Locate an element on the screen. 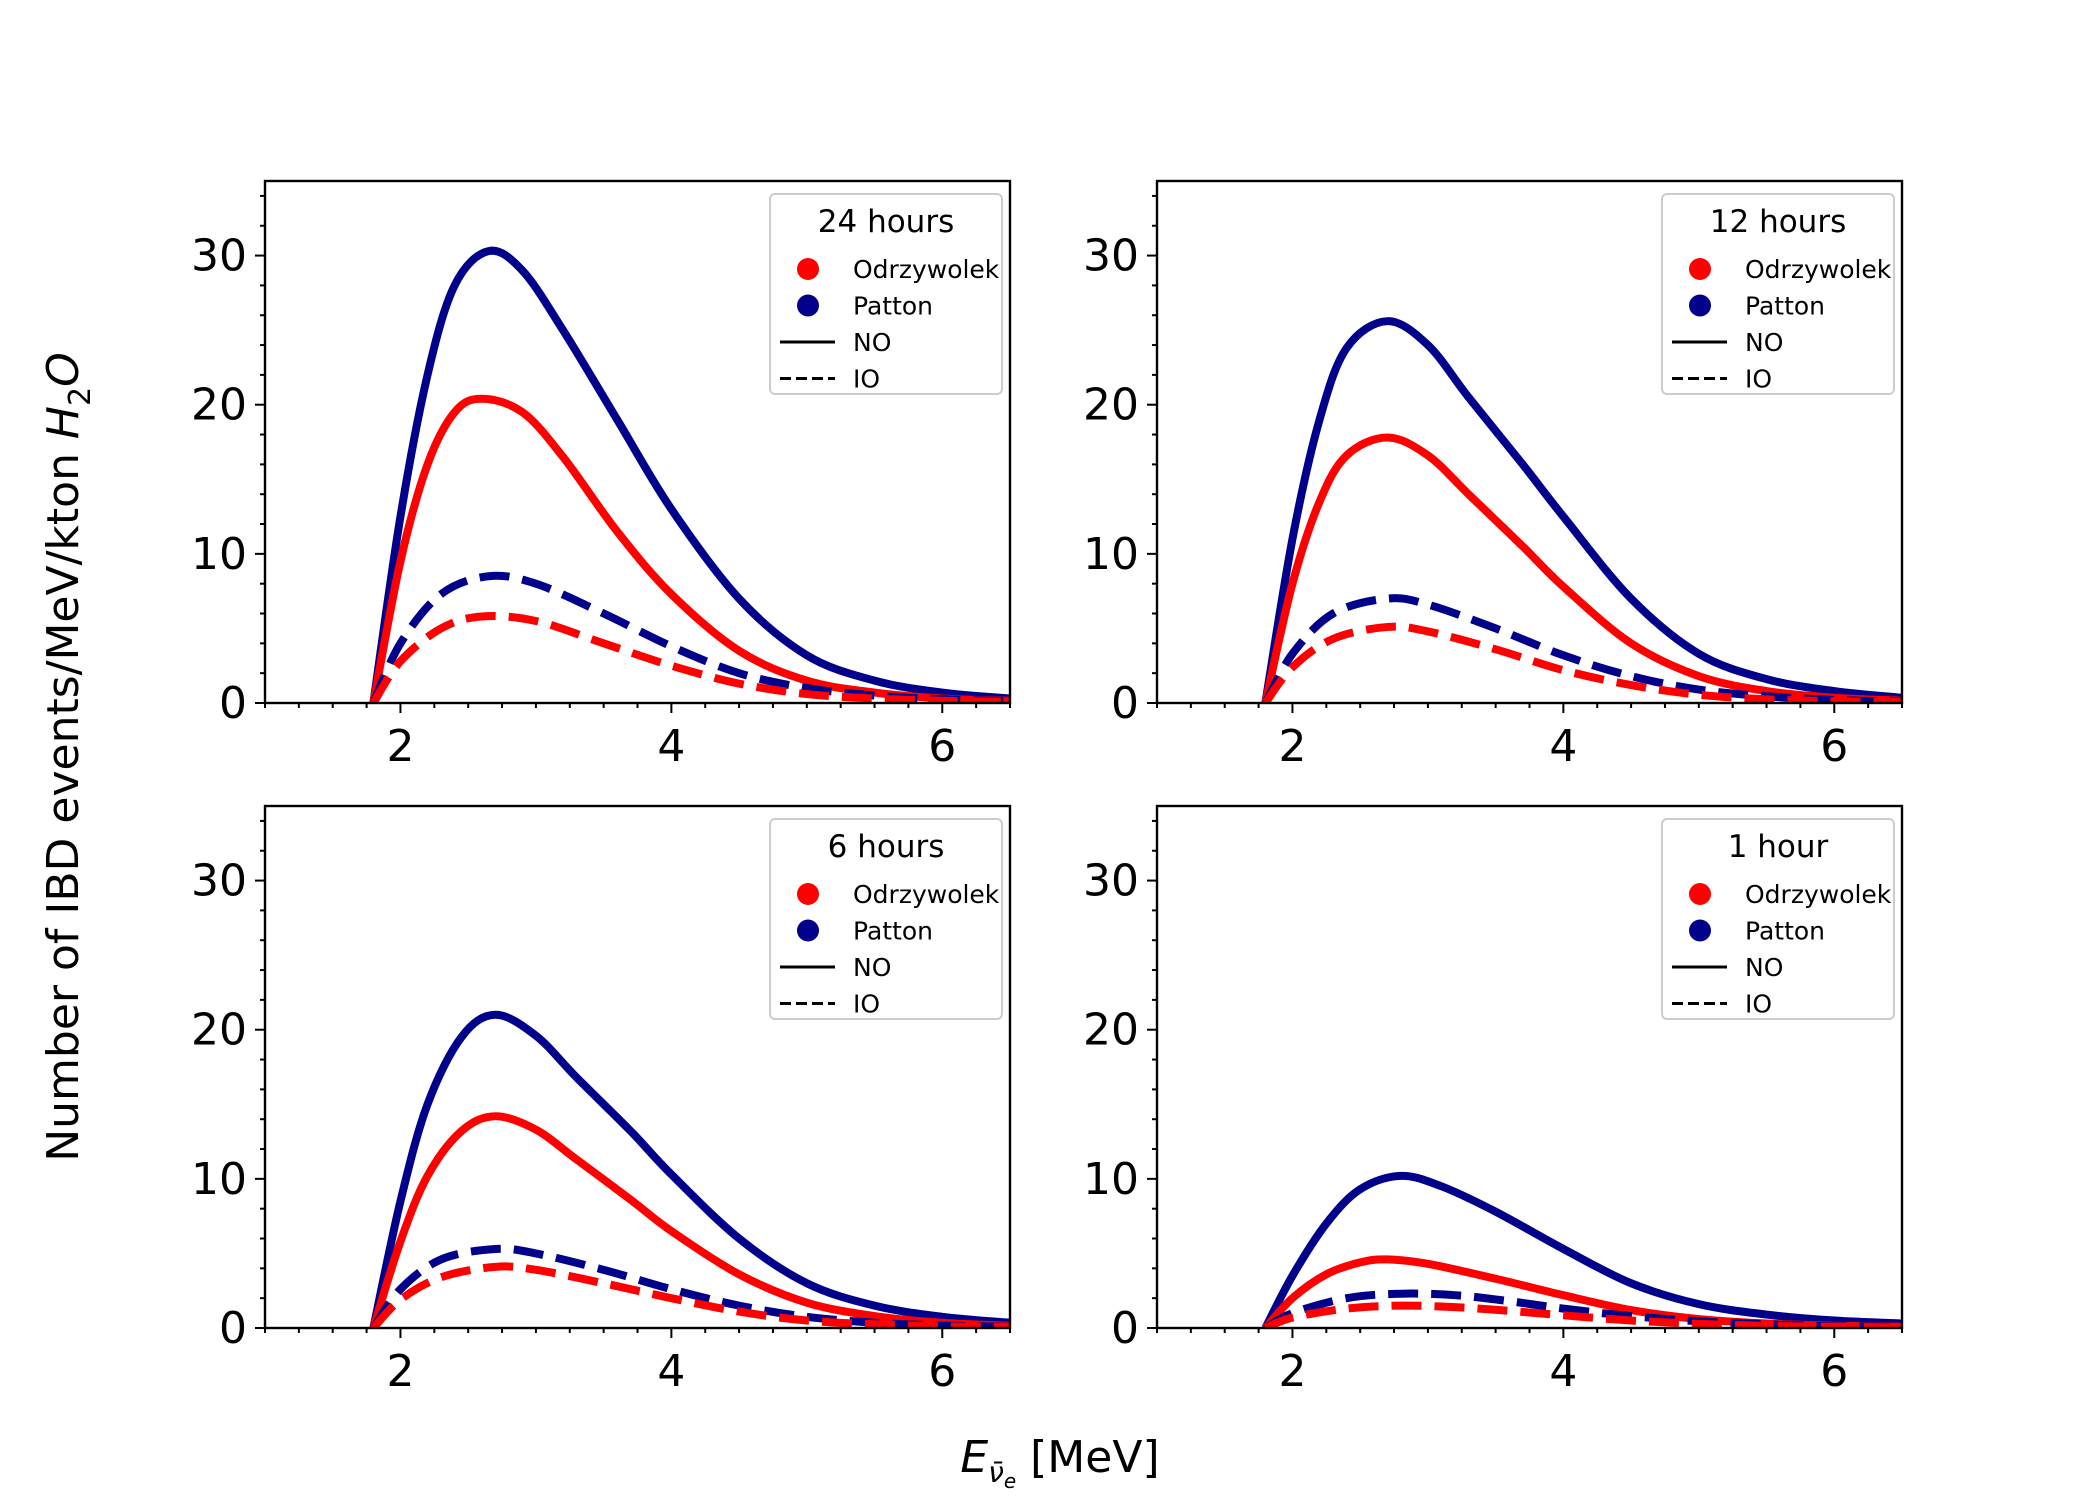  legend: 6 hours Odrzywolek Patton NO IO is located at coordinates (886, 919).